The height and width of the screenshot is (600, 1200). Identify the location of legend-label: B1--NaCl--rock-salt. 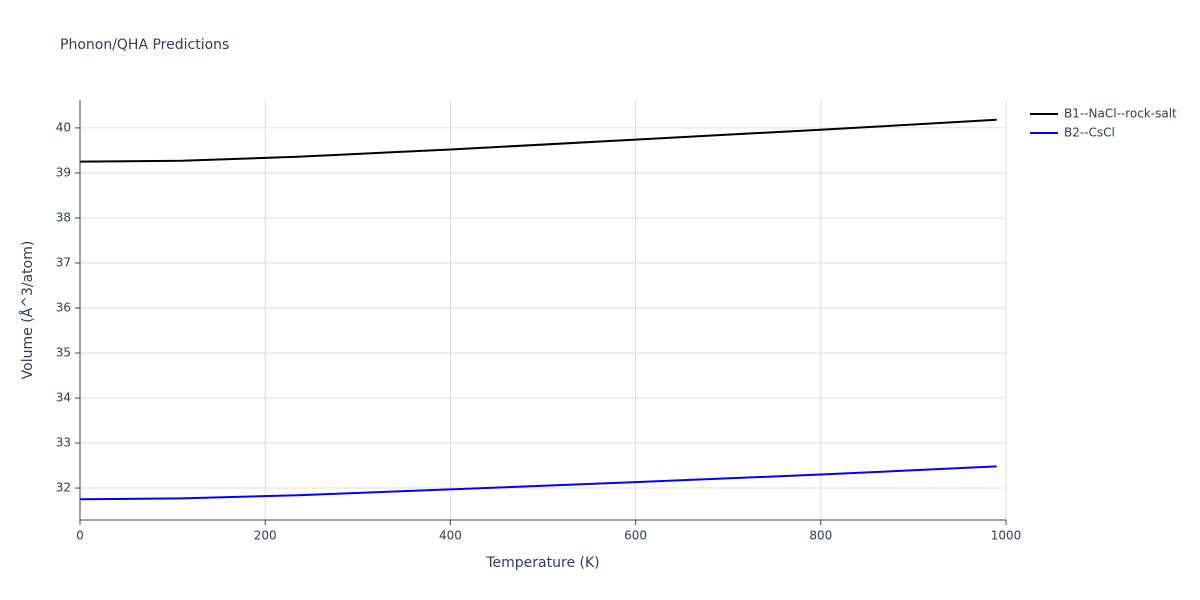
(1120, 114).